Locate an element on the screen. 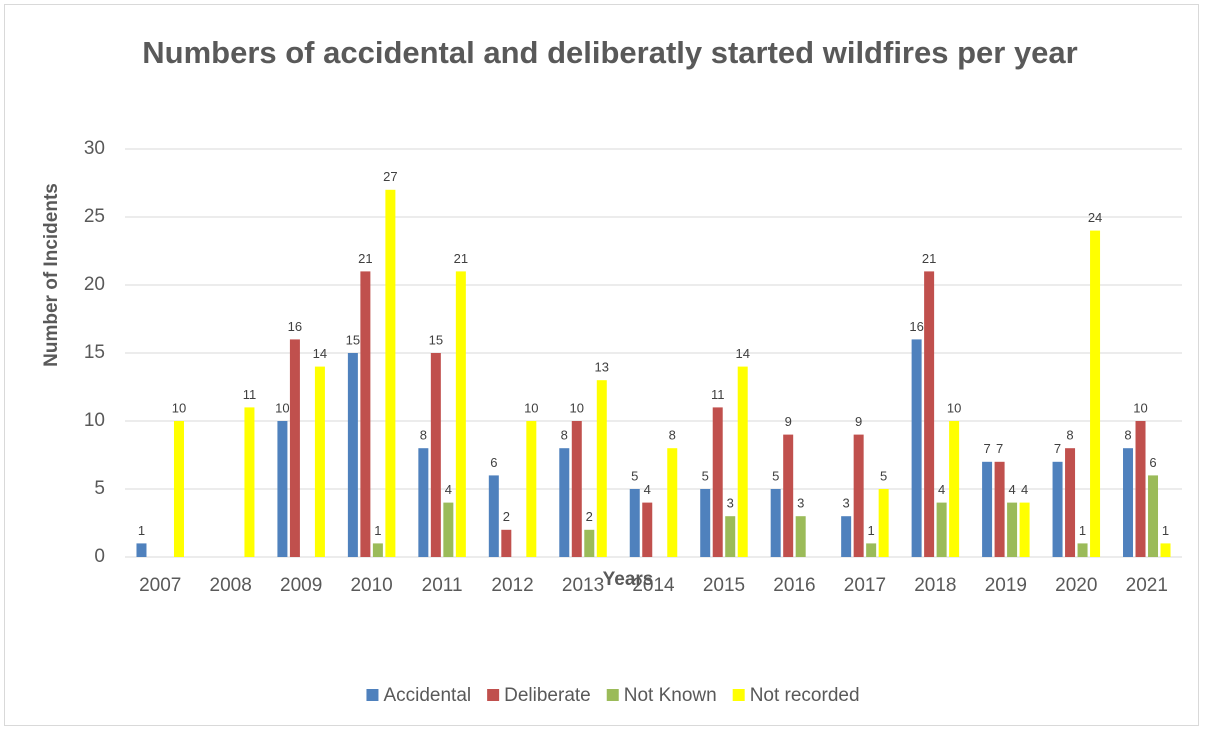  x-tick-label: 2009 is located at coordinates (301, 585).